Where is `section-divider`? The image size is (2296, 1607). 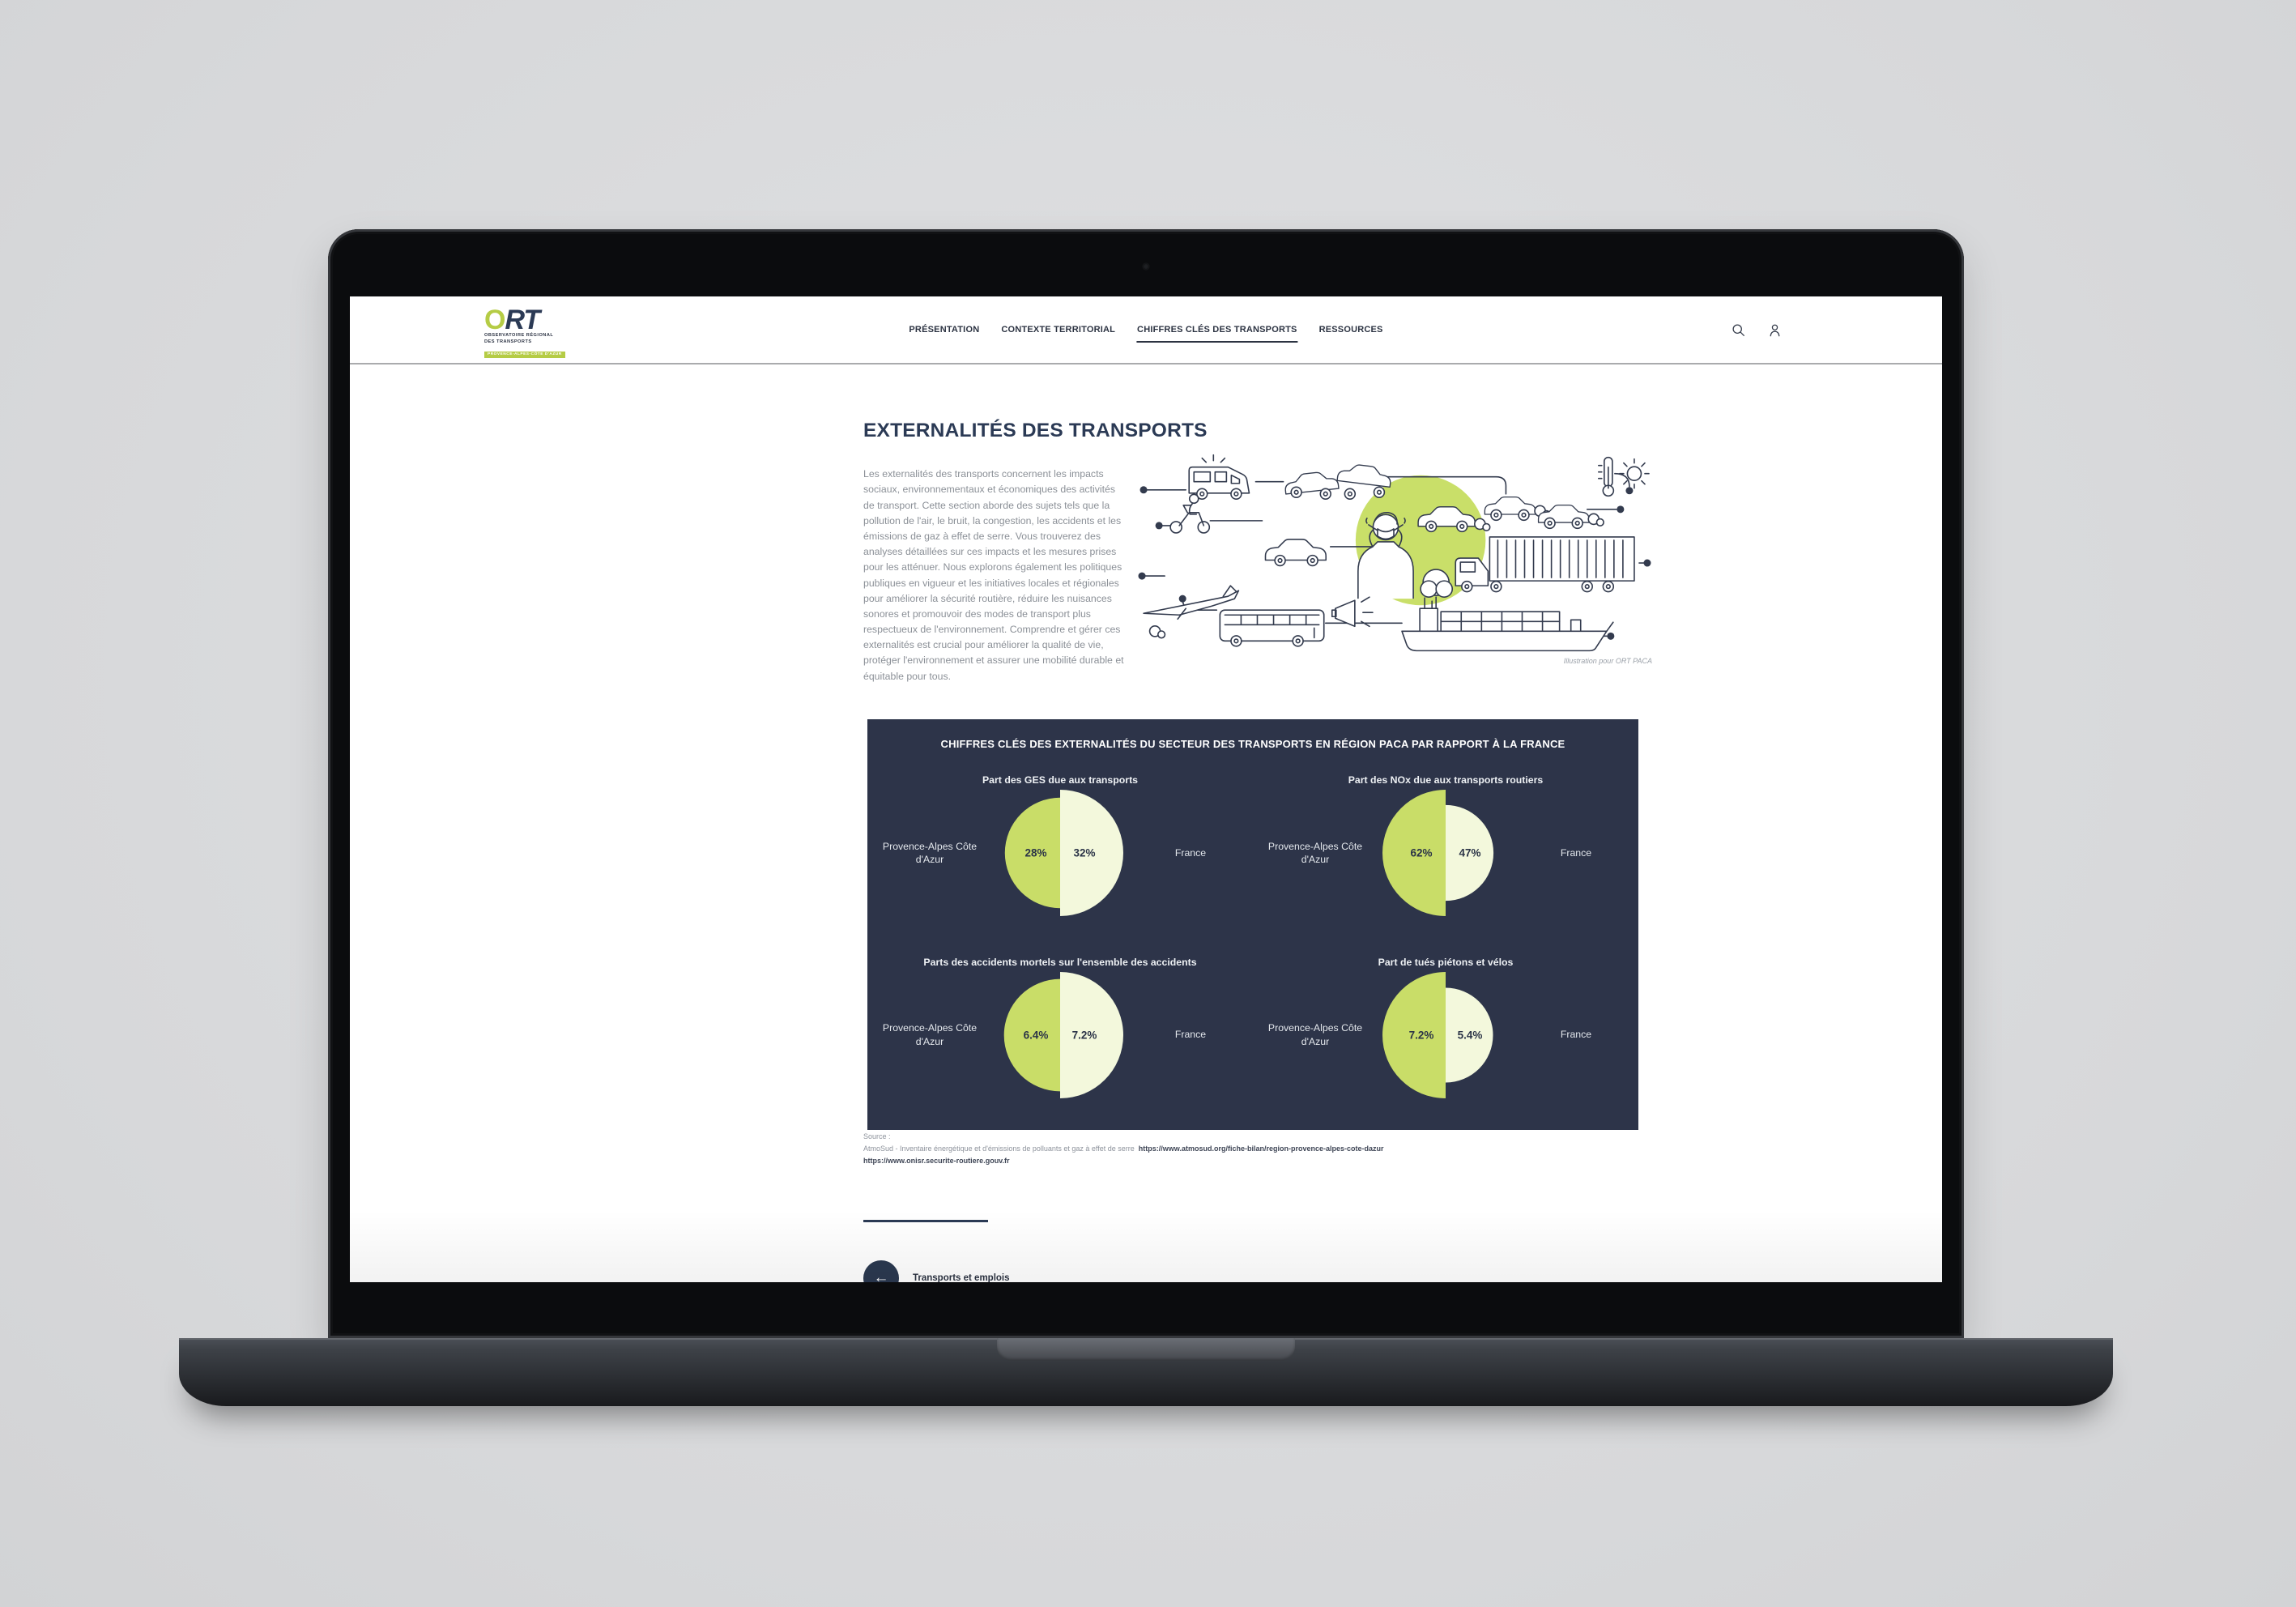 section-divider is located at coordinates (926, 1221).